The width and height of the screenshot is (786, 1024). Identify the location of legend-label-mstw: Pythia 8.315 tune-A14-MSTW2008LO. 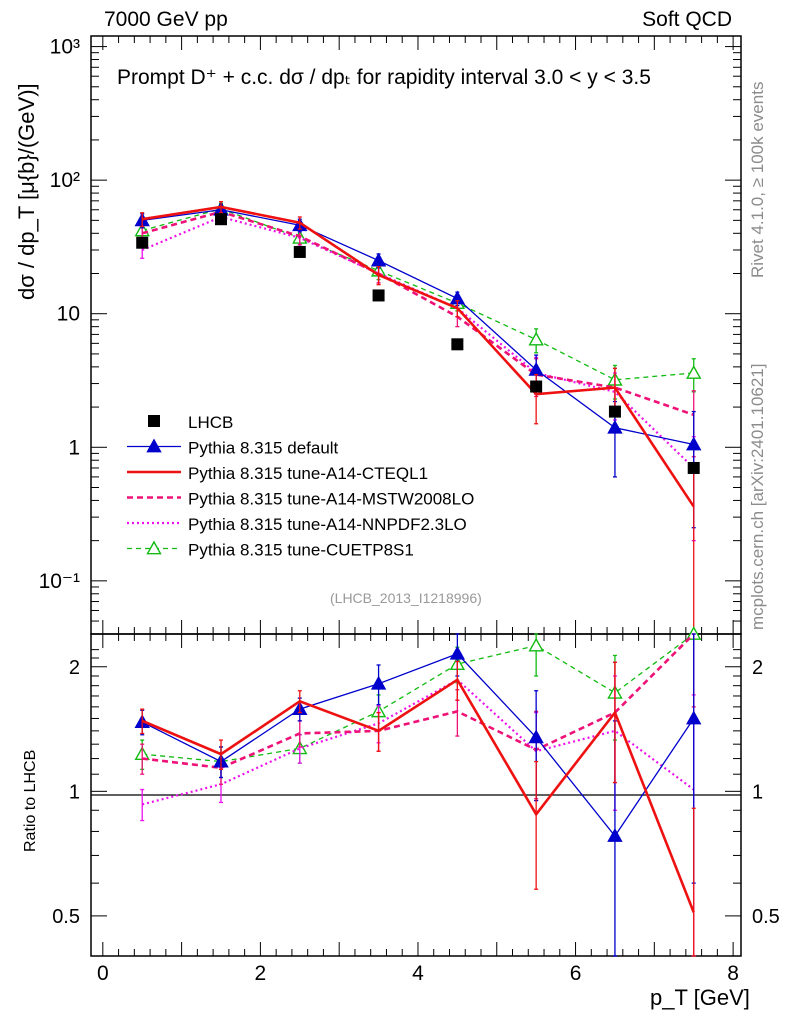
(331, 499).